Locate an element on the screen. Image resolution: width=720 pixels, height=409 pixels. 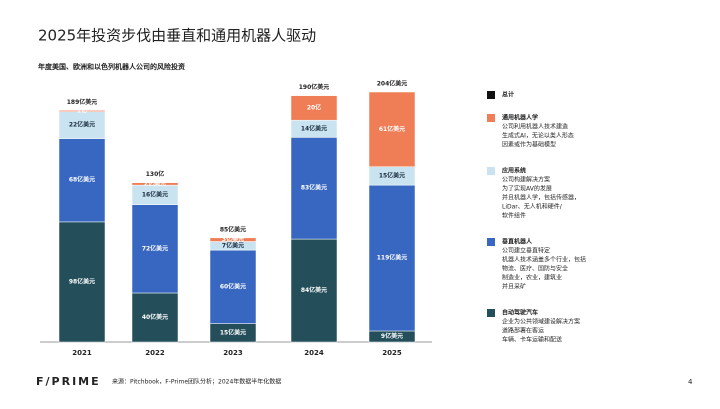
data-label: 72亿美元 is located at coordinates (155, 248).